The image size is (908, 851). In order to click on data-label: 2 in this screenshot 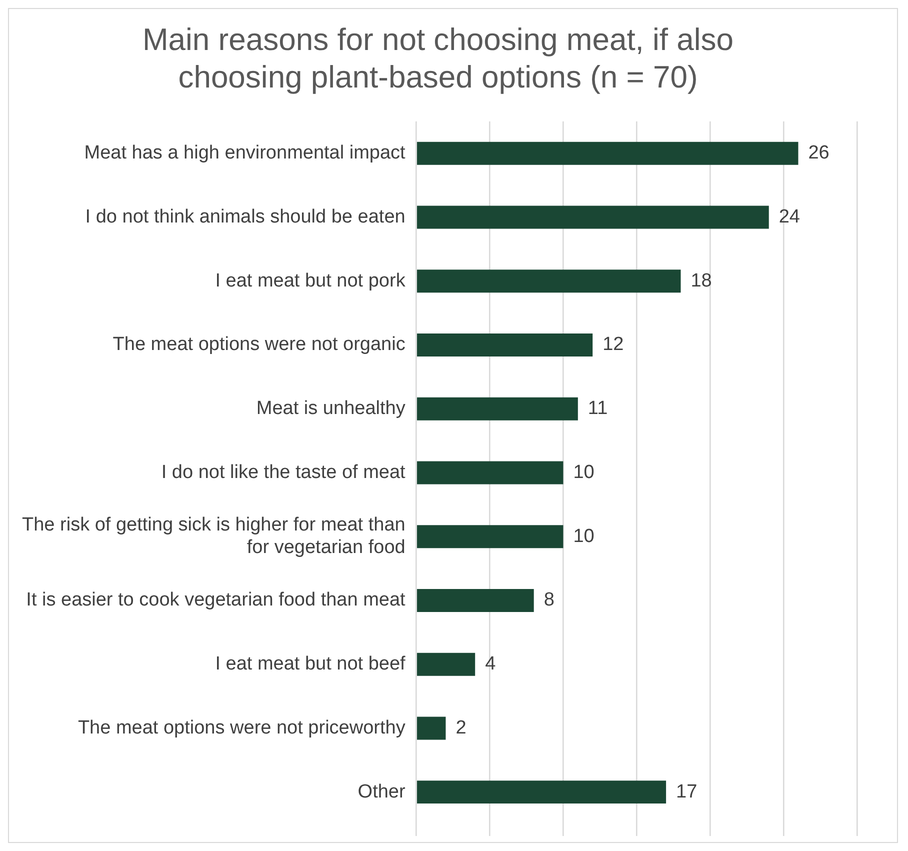, I will do `click(461, 727)`.